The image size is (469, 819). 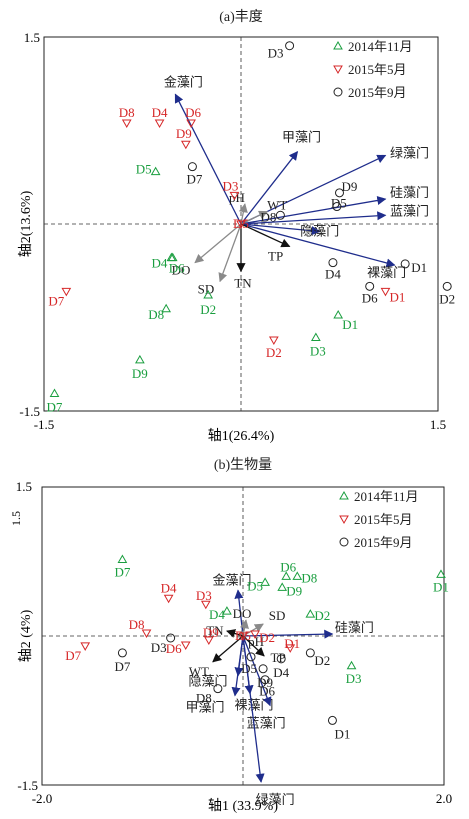 I want to click on point-may2015-D4, so click(x=159, y=124).